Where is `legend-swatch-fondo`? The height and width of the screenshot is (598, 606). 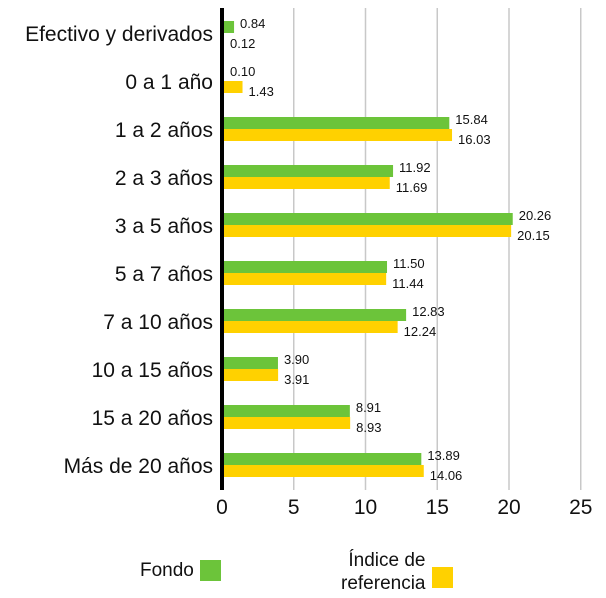
legend-swatch-fondo is located at coordinates (210, 570).